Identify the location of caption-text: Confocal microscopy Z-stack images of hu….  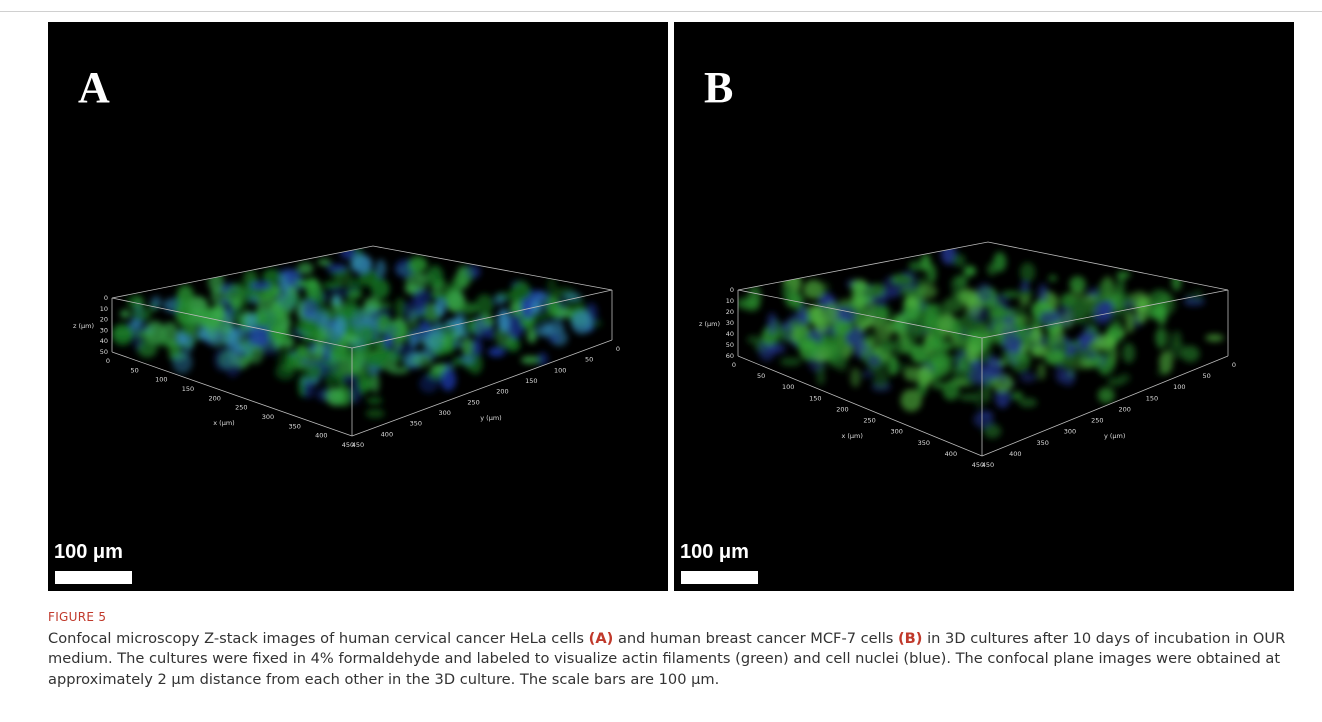
(318, 638).